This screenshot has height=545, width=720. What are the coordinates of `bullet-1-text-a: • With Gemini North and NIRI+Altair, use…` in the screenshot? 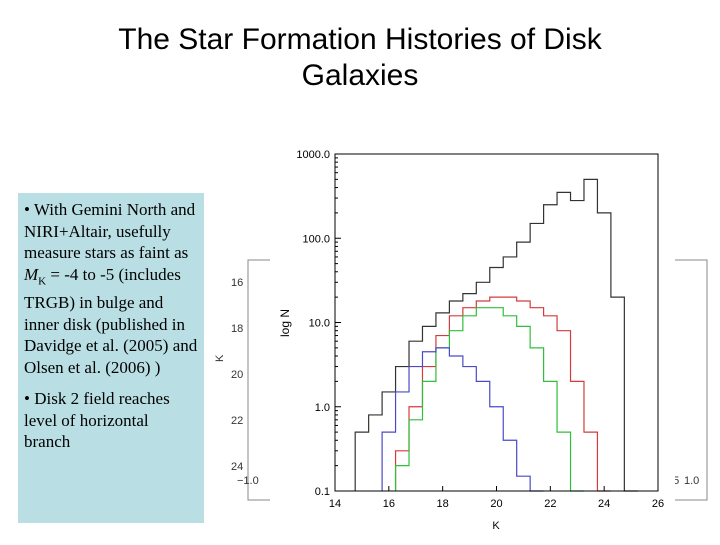 It's located at (110, 231).